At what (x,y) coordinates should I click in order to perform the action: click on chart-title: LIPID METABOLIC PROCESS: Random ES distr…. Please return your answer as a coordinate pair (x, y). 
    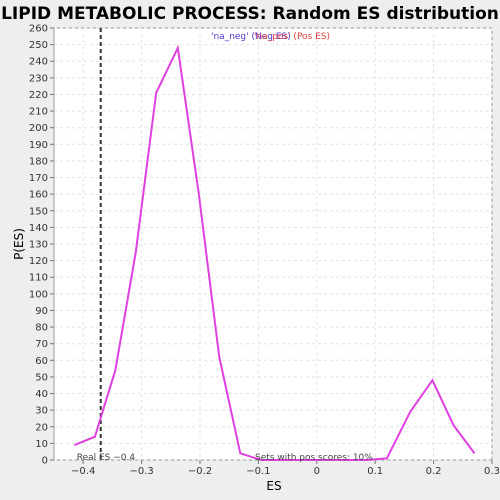
    Looking at the image, I should click on (250, 14).